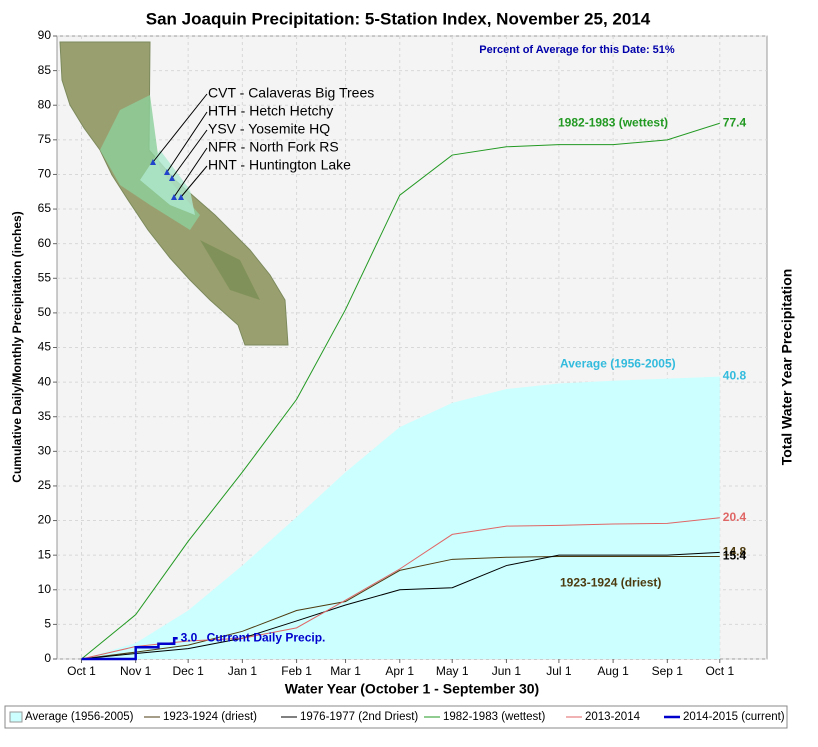 The height and width of the screenshot is (747, 818). Describe the element at coordinates (734, 717) in the screenshot. I see `legend-label: 2014-2015 (current)` at that location.